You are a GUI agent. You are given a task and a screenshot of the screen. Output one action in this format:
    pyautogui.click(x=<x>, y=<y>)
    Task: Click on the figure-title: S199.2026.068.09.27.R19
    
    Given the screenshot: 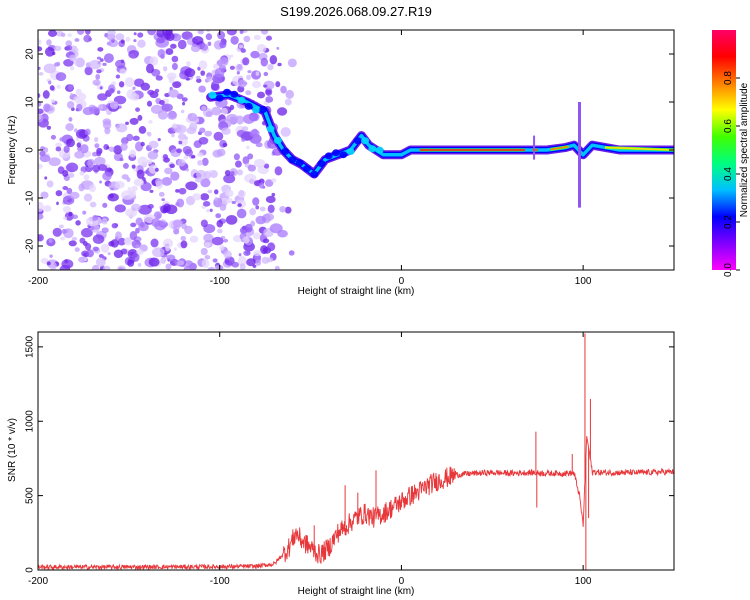 What is the action you would take?
    pyautogui.click(x=356, y=11)
    